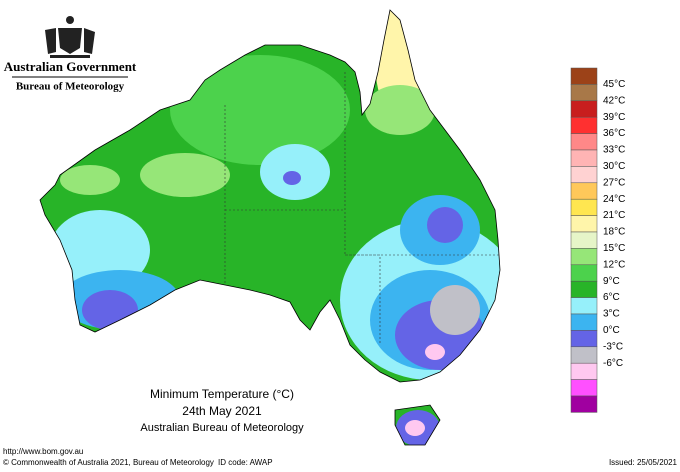 This screenshot has width=680, height=472. Describe the element at coordinates (614, 84) in the screenshot. I see `legend-label: 45°C` at that location.